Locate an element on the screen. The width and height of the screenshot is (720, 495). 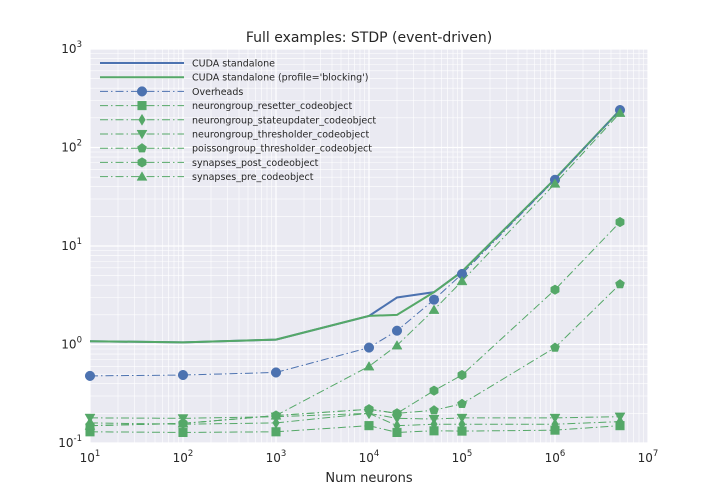
x-tick-label: 10⁴ is located at coordinates (369, 457).